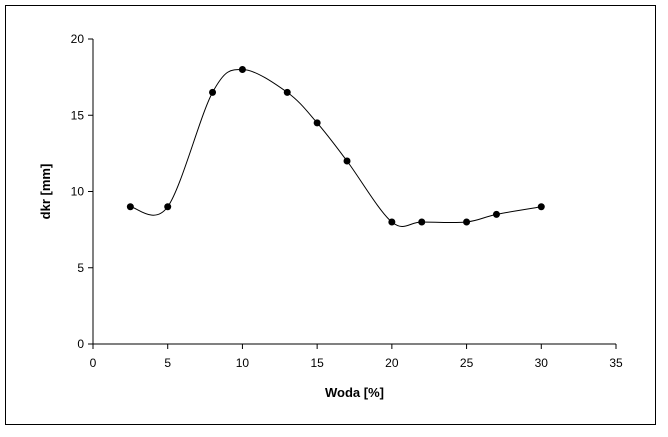 The width and height of the screenshot is (668, 437). Describe the element at coordinates (80, 268) in the screenshot. I see `y-tick-label: 5` at that location.